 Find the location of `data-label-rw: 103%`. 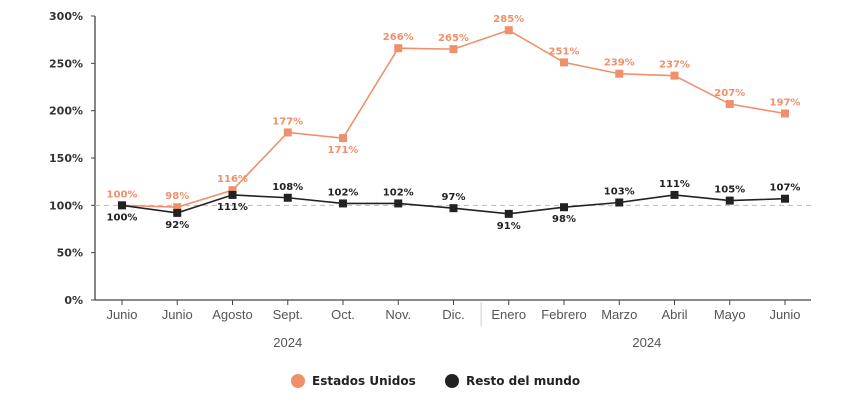

data-label-rw: 103% is located at coordinates (619, 191).